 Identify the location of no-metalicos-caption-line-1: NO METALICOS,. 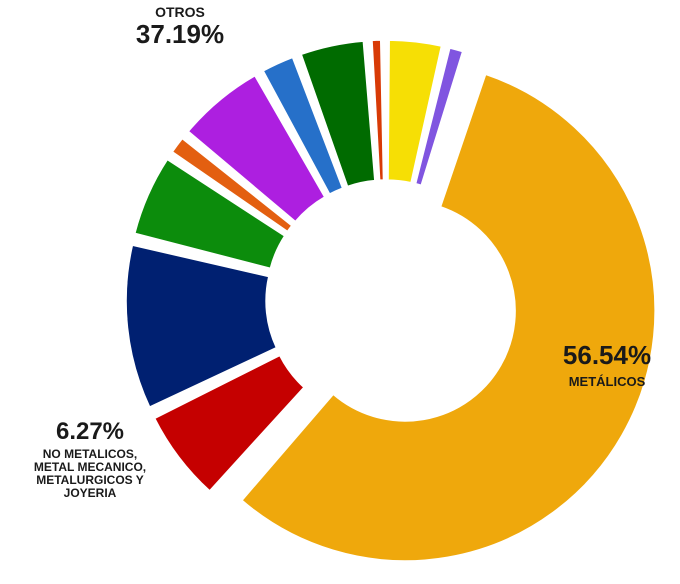
(90, 454).